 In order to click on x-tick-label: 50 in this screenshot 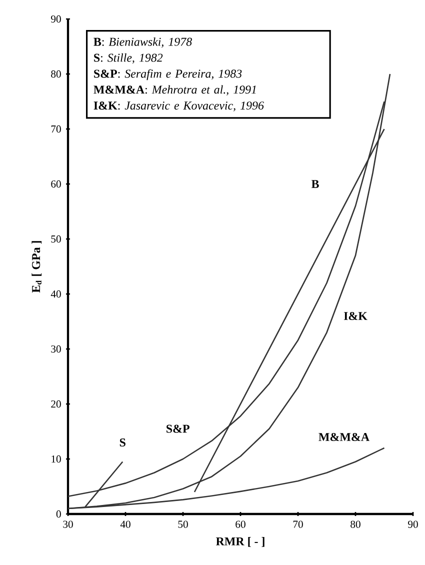, I will do `click(183, 524)`.